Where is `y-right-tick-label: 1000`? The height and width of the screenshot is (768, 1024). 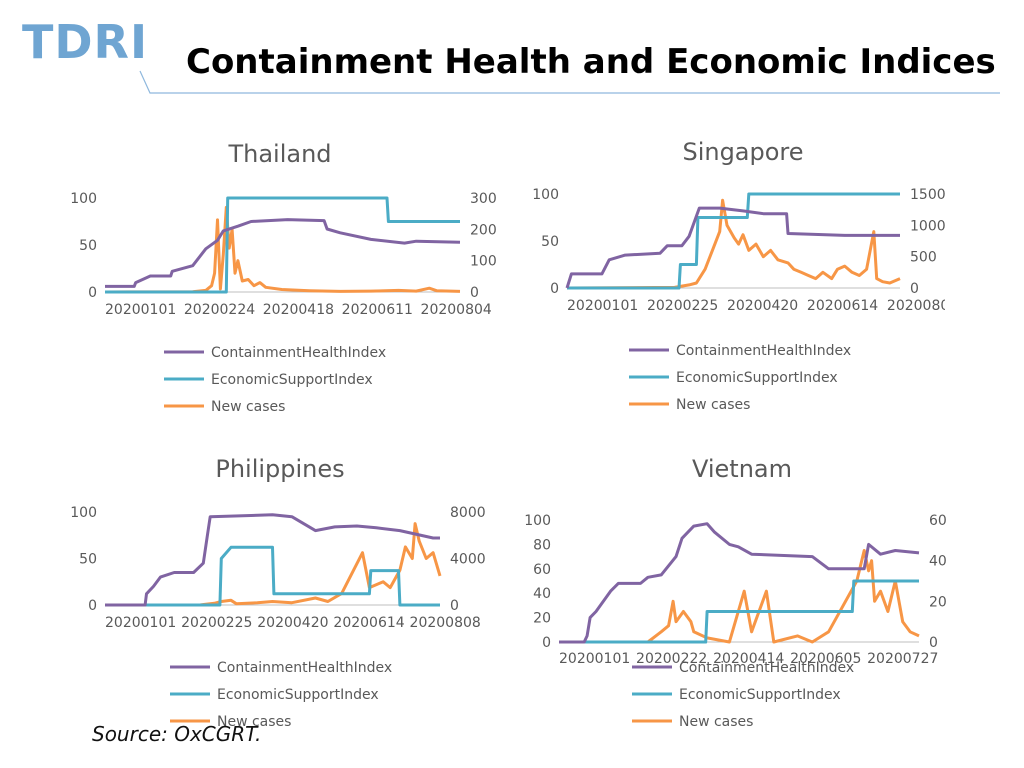 y-right-tick-label: 1000 is located at coordinates (927, 226).